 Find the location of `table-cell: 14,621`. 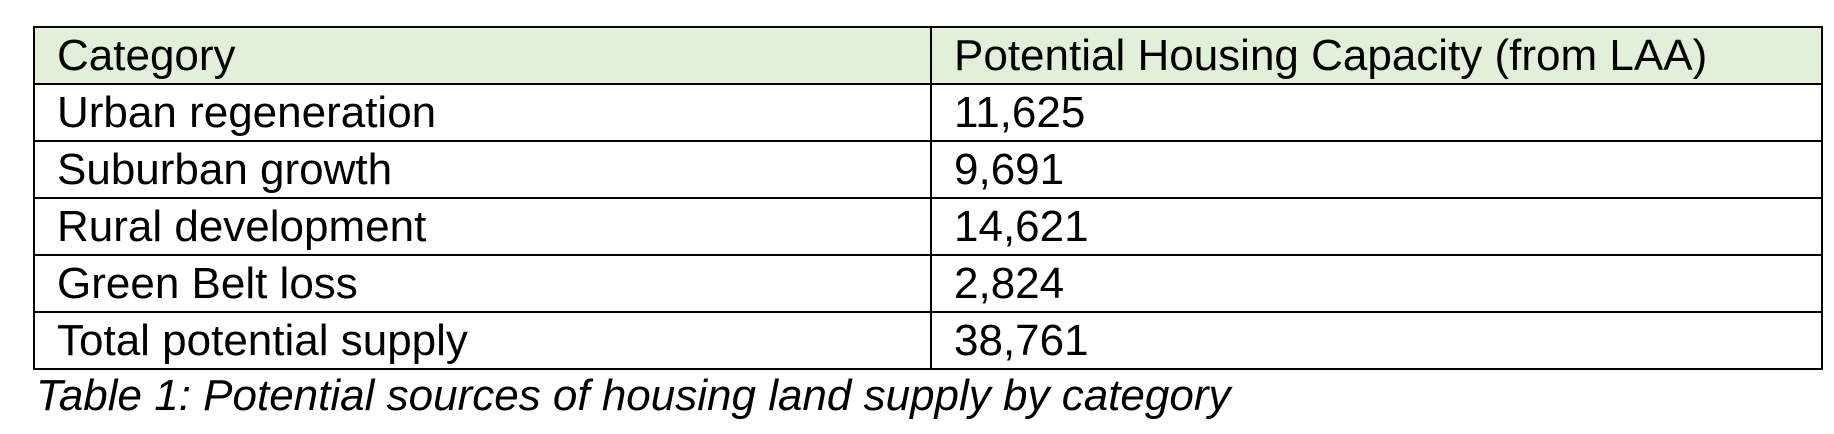

table-cell: 14,621 is located at coordinates (1376, 226).